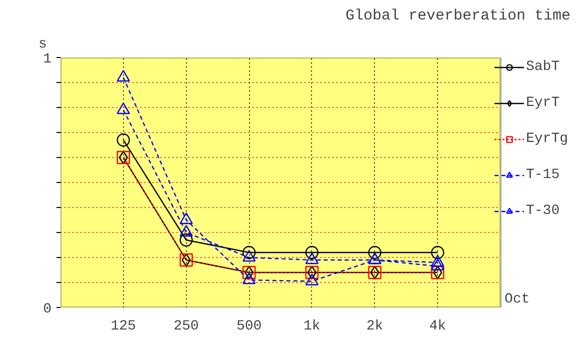  Describe the element at coordinates (249, 326) in the screenshot. I see `x-tick-label: 500` at that location.